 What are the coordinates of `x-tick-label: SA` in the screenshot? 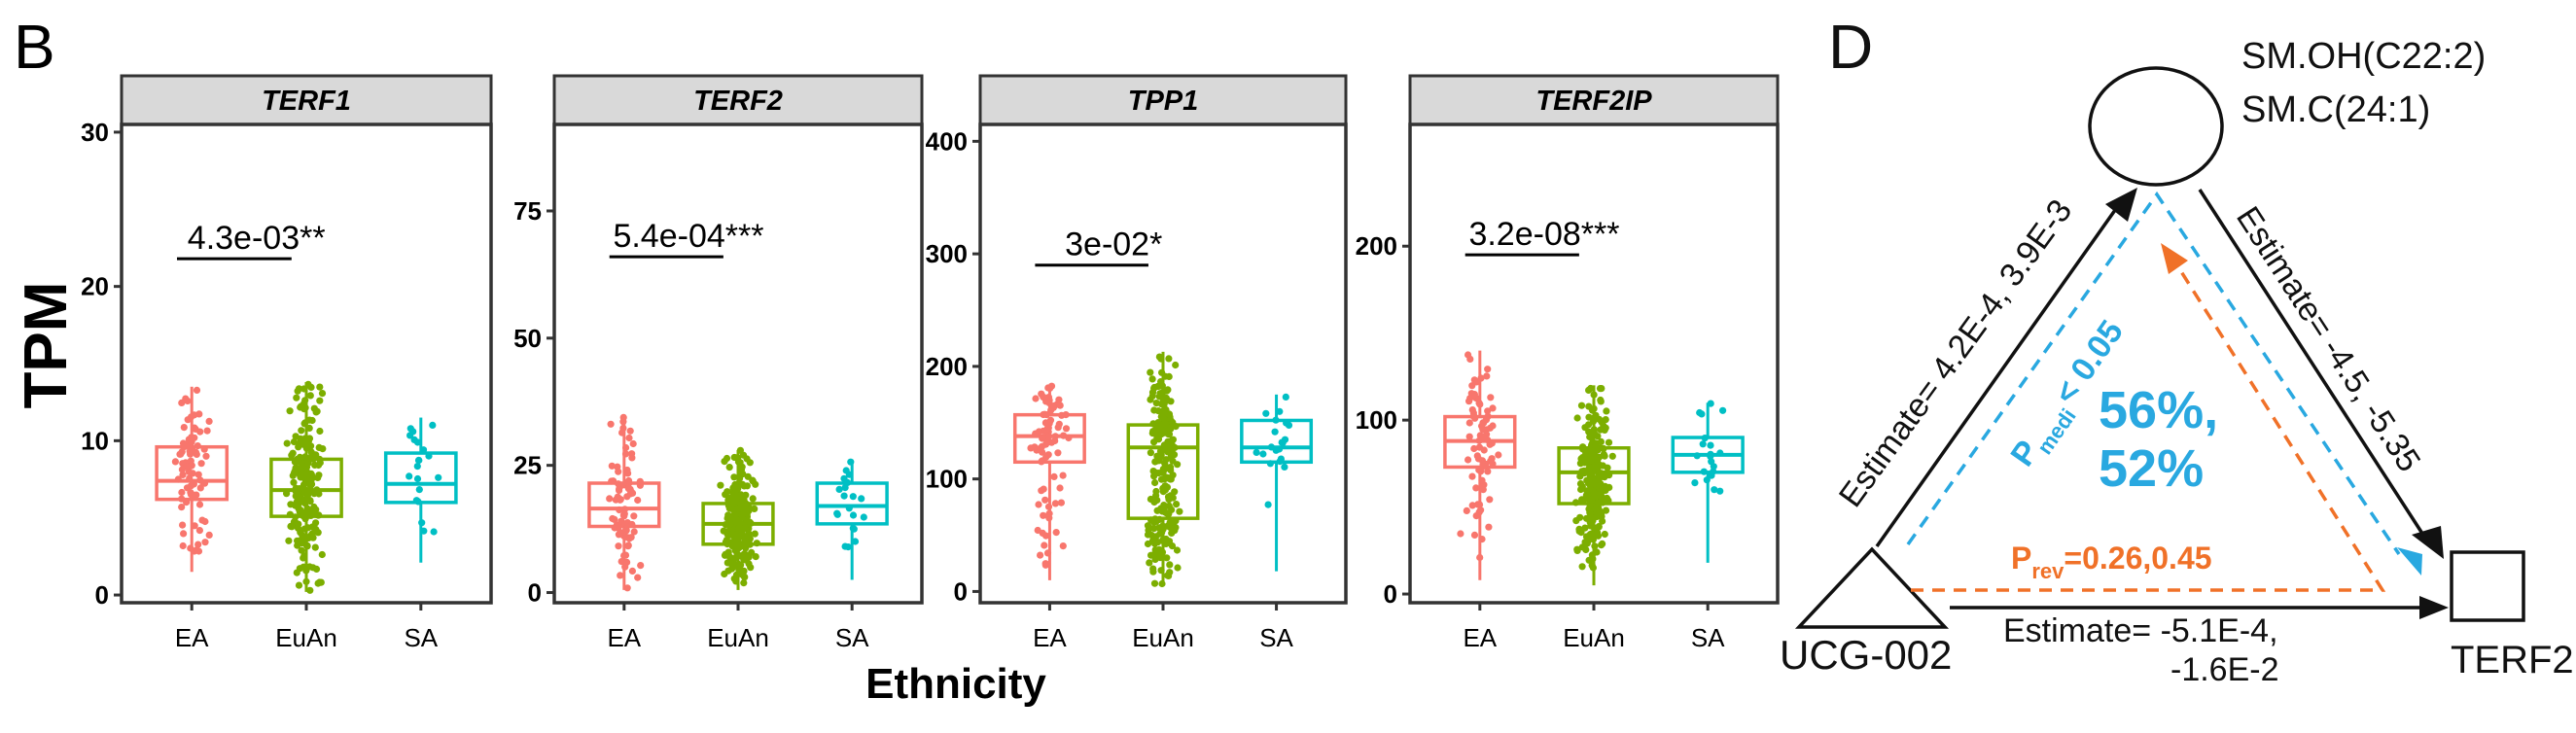 It's located at (1276, 638).